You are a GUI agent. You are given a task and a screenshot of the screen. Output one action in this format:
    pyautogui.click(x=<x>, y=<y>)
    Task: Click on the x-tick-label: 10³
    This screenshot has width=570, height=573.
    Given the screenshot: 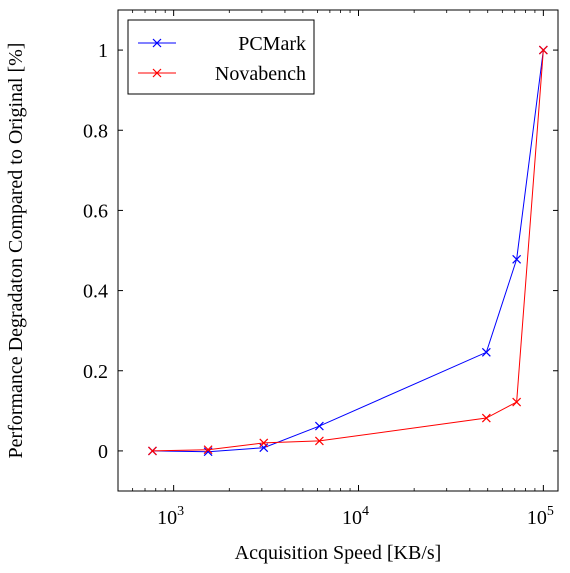 What is the action you would take?
    pyautogui.click(x=170, y=516)
    